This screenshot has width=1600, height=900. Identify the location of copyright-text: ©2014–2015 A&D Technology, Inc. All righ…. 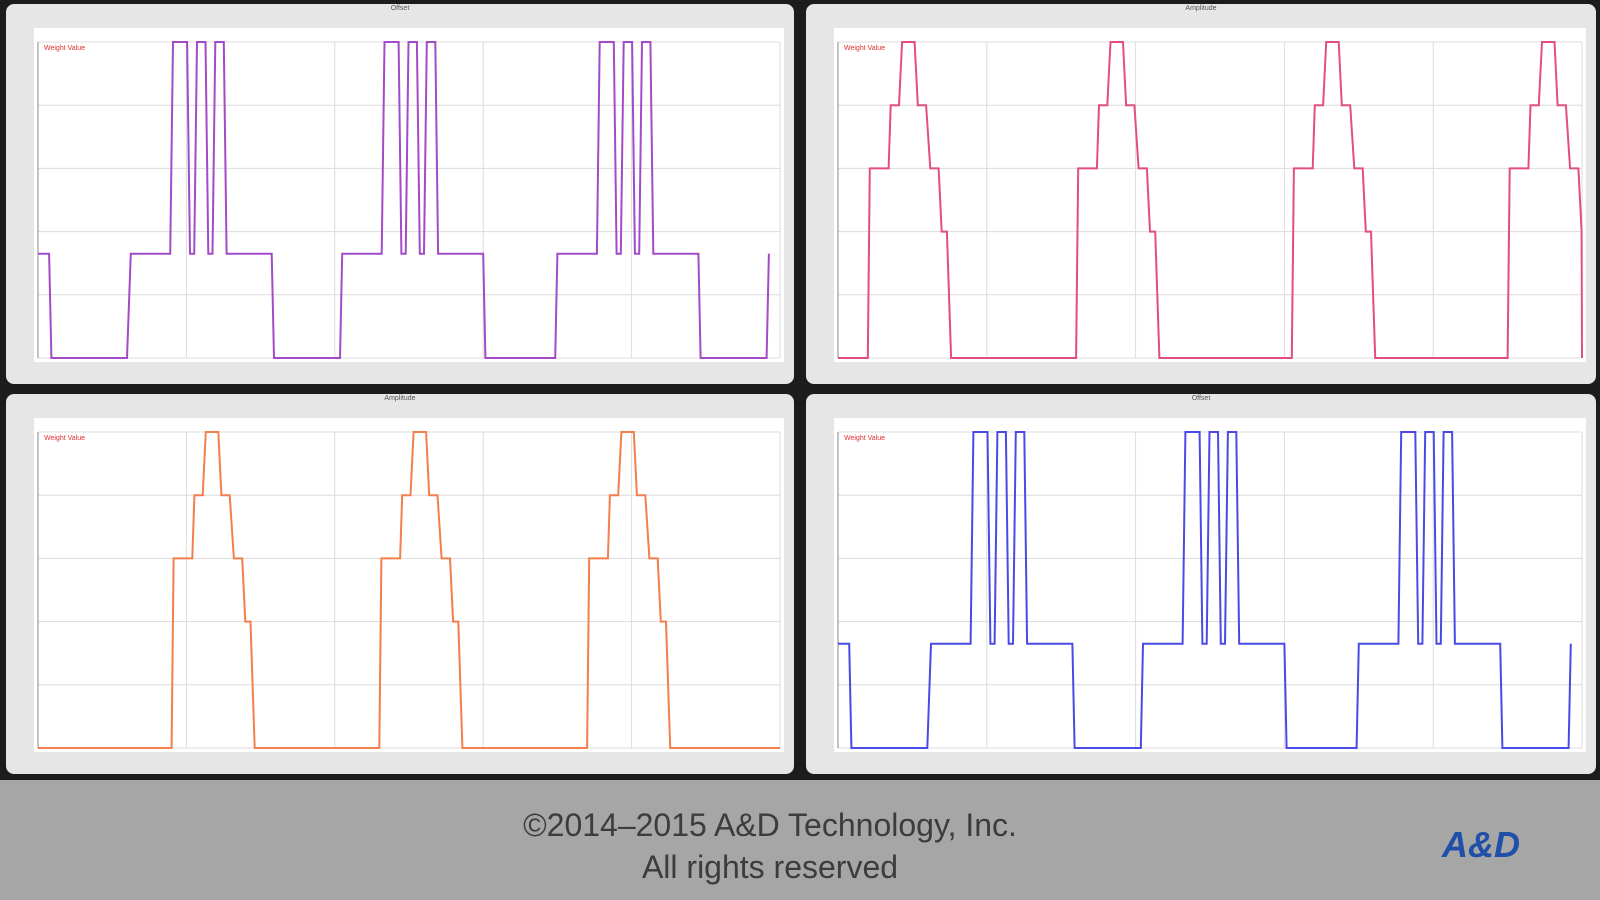
(770, 846).